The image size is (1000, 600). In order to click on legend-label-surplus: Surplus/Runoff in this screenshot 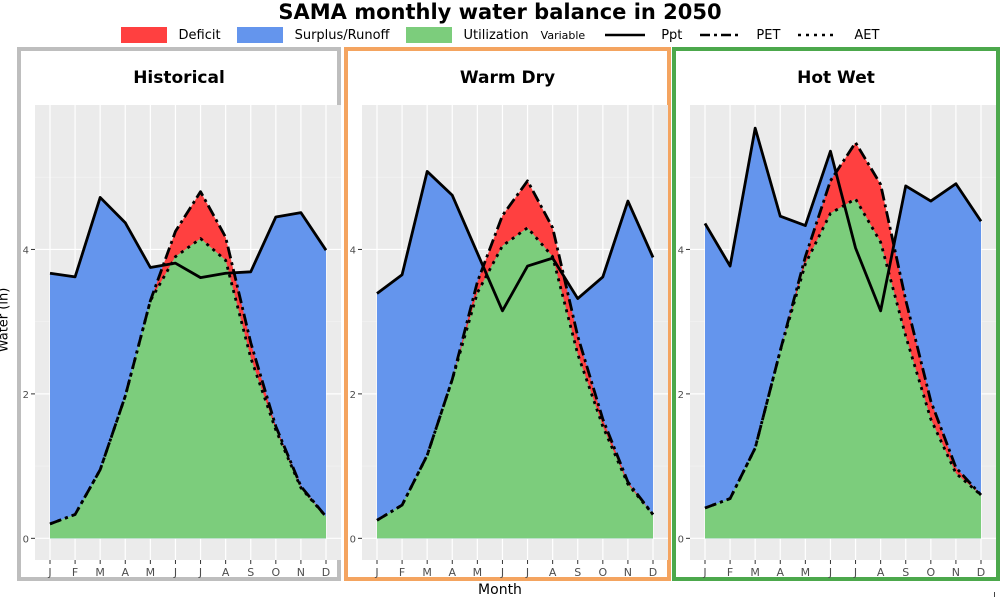, I will do `click(342, 35)`.